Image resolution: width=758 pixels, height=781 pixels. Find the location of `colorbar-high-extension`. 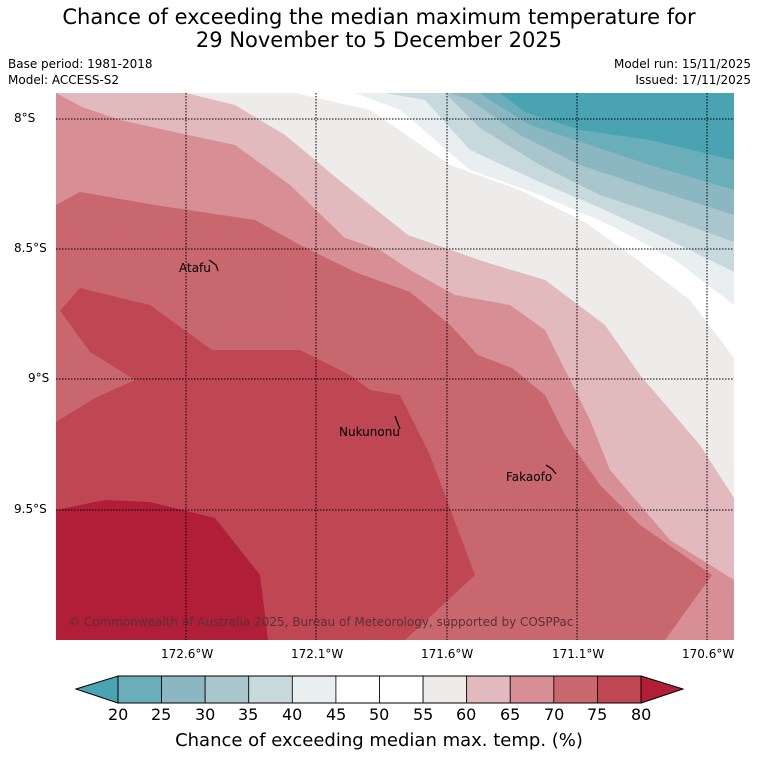

colorbar-high-extension is located at coordinates (662, 689).